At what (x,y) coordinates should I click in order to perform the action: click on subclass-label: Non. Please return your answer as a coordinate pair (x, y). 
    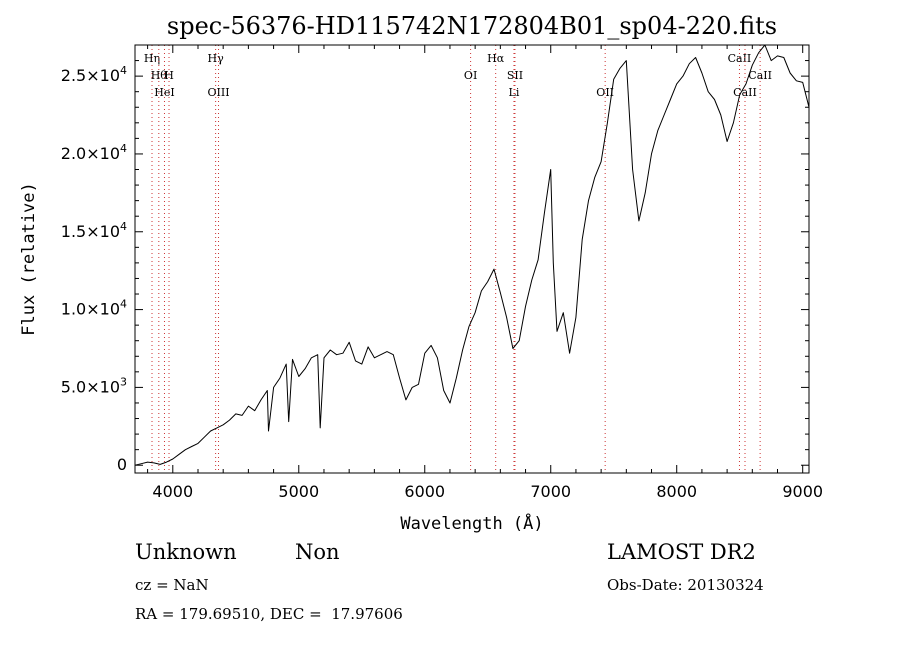
    Looking at the image, I should click on (317, 552).